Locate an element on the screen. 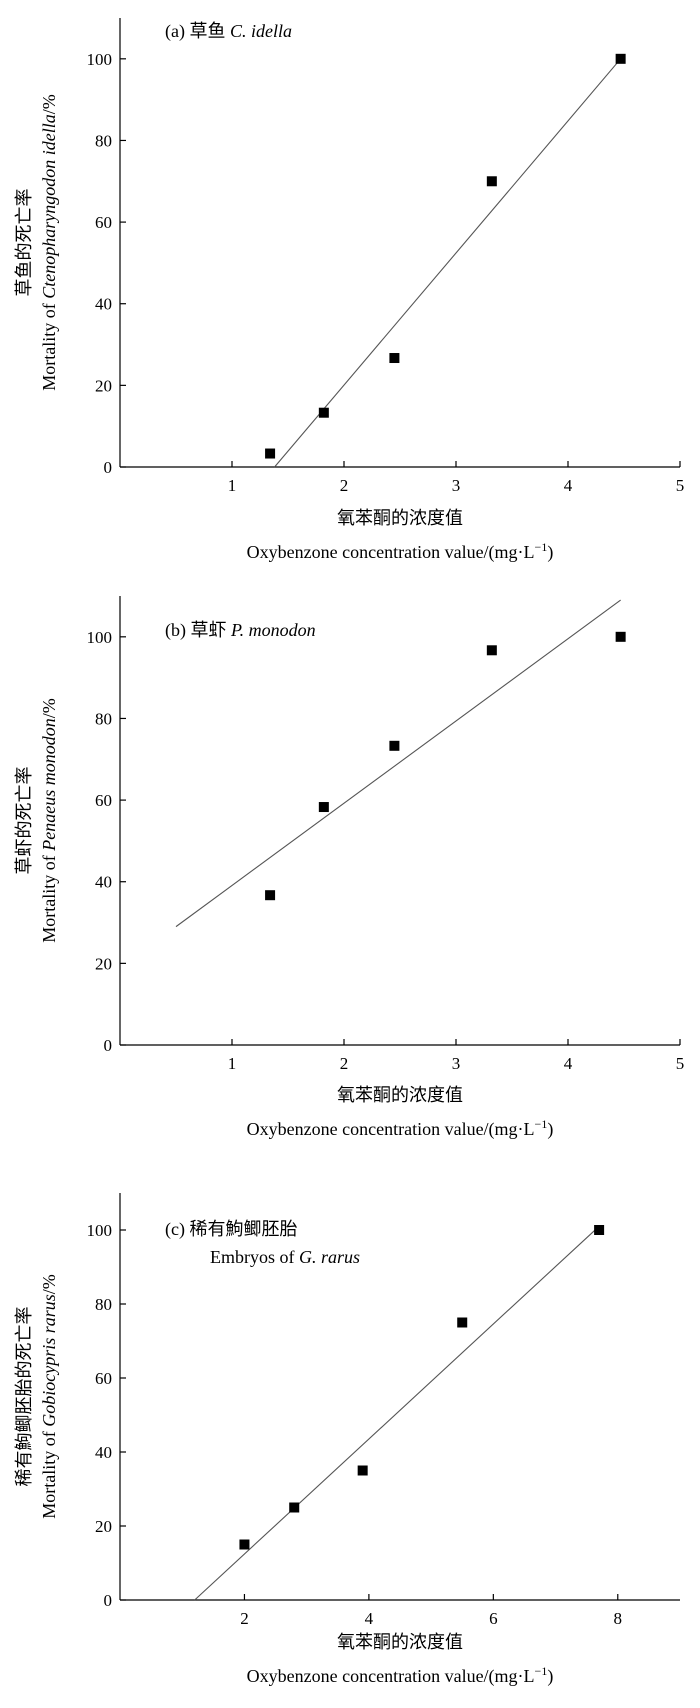  x-tick-label: 6 is located at coordinates (493, 1618).